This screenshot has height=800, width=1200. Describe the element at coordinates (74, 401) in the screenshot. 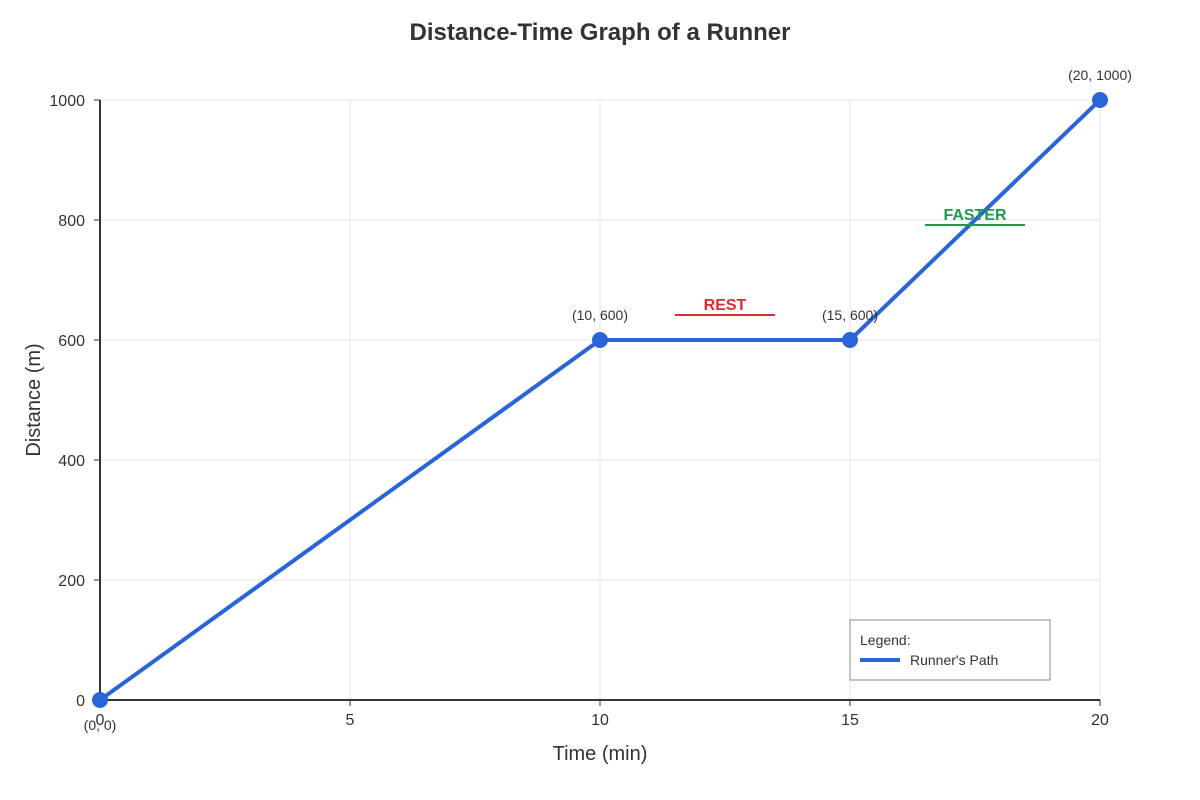

I see `y-ticks: 0 200 400 600 800 1000` at that location.